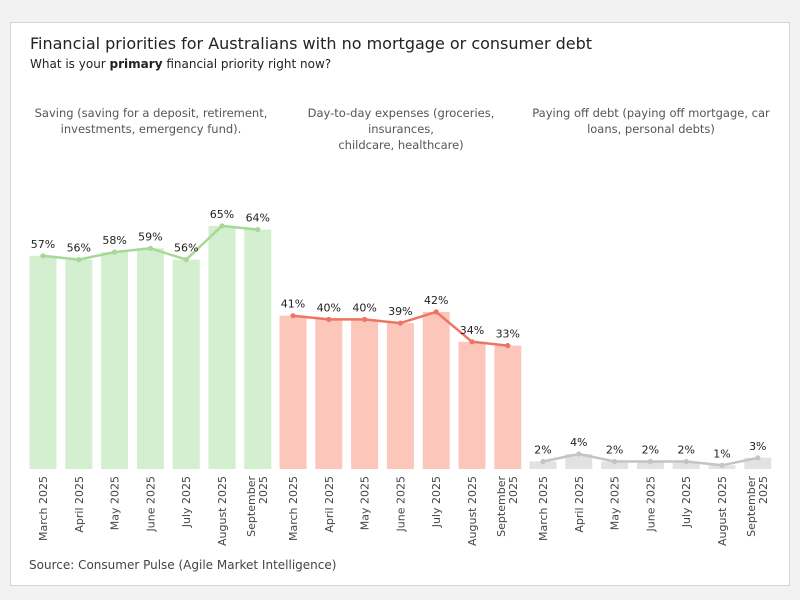 The width and height of the screenshot is (800, 600). I want to click on tick-label-p0-5: August 2025, so click(222, 511).